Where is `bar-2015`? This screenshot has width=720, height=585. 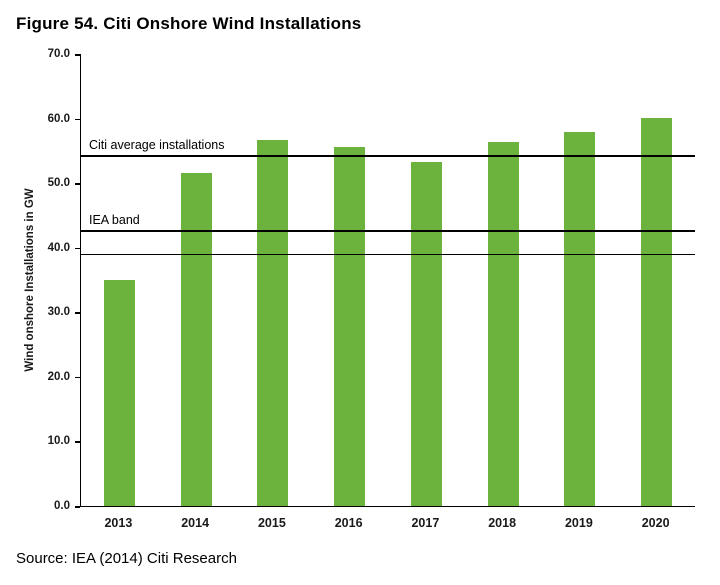 bar-2015 is located at coordinates (273, 322).